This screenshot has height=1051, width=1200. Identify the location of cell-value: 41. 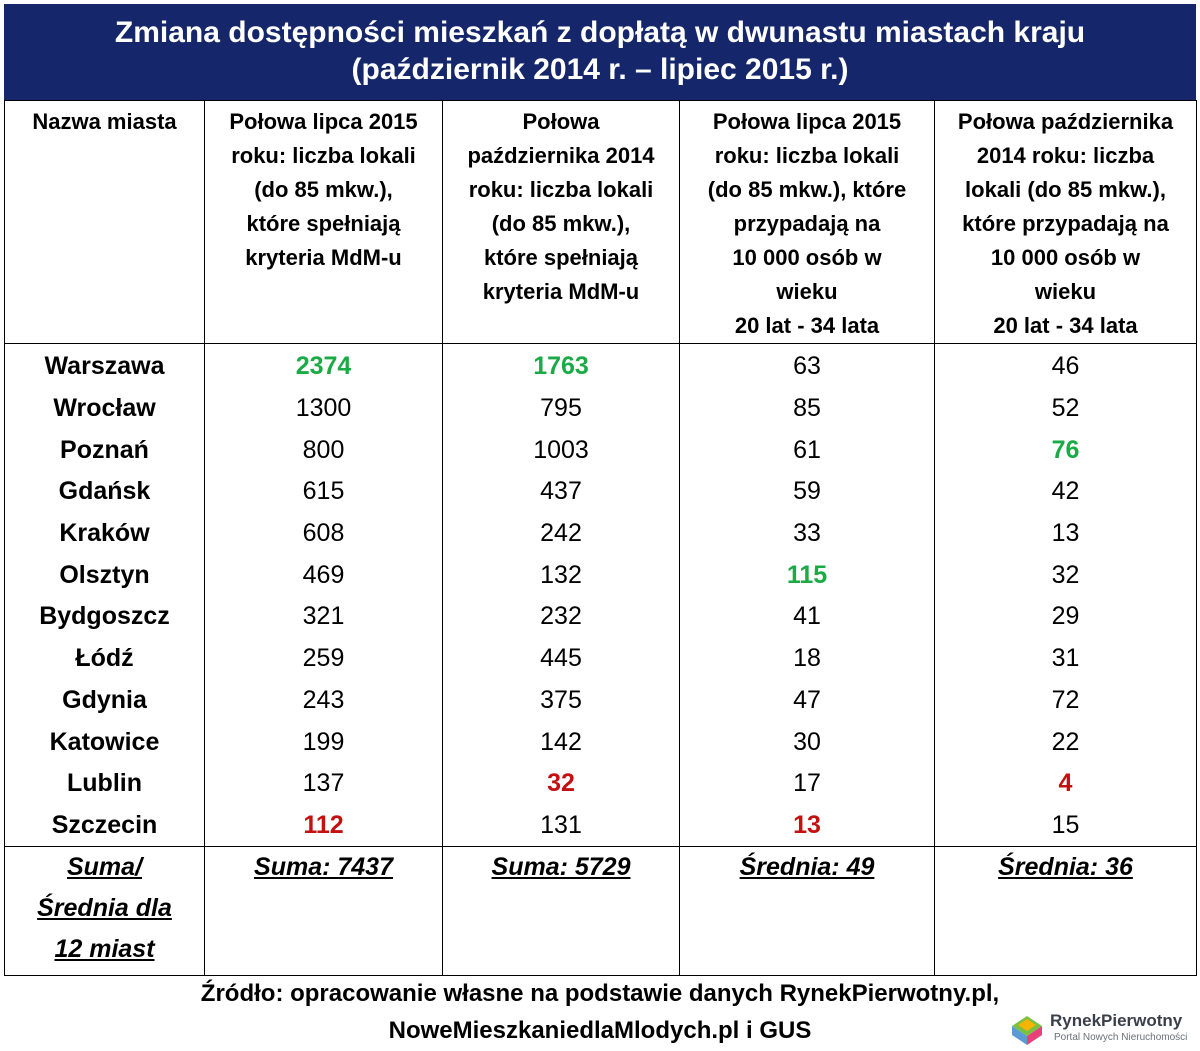
(807, 617).